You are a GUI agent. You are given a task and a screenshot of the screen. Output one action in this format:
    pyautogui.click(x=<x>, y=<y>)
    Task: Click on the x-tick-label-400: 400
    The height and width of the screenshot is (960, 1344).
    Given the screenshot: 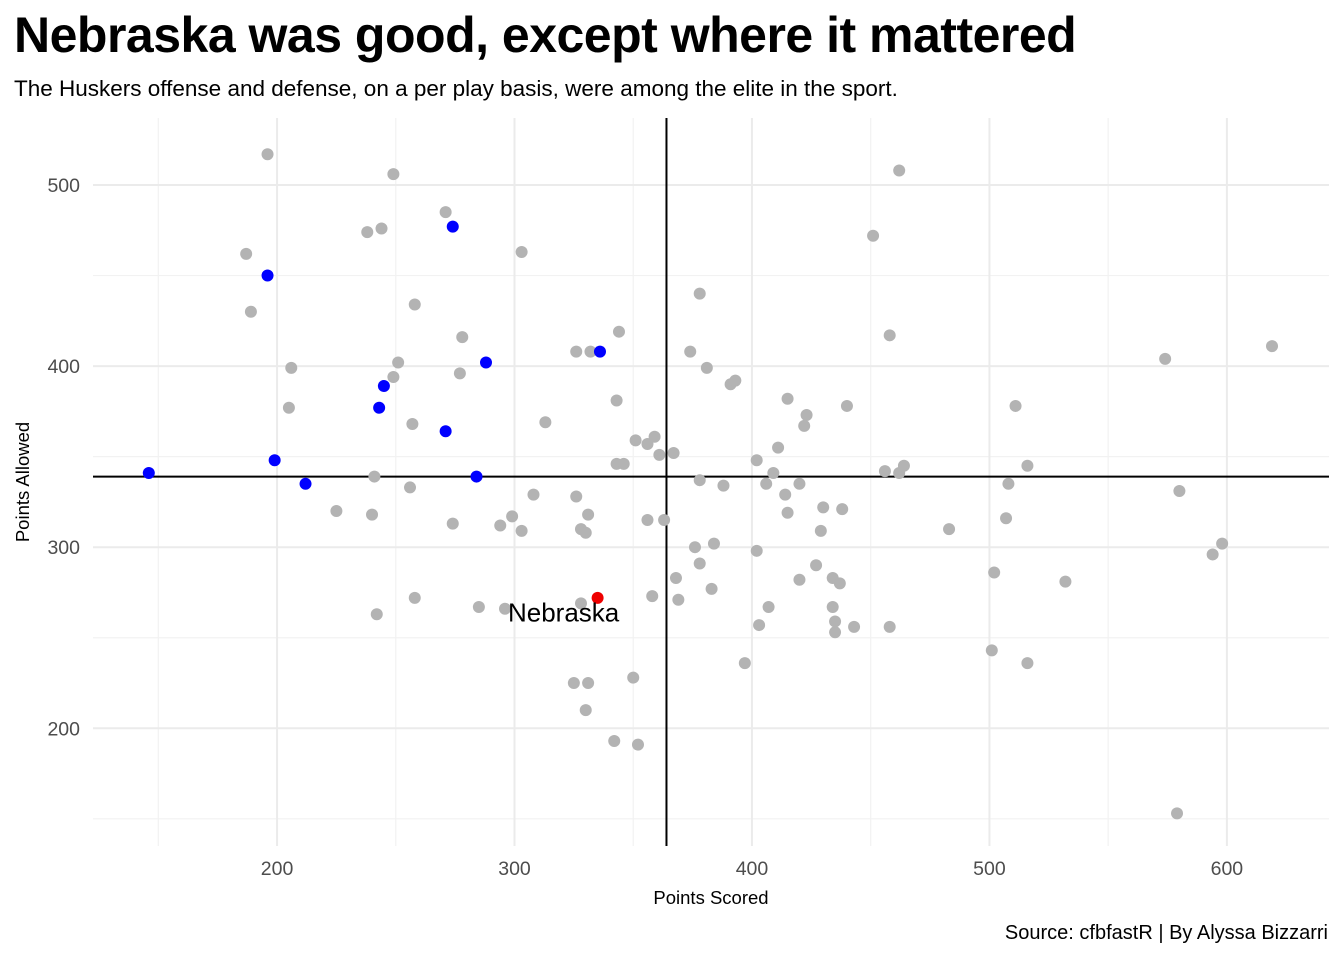 What is the action you would take?
    pyautogui.click(x=752, y=869)
    